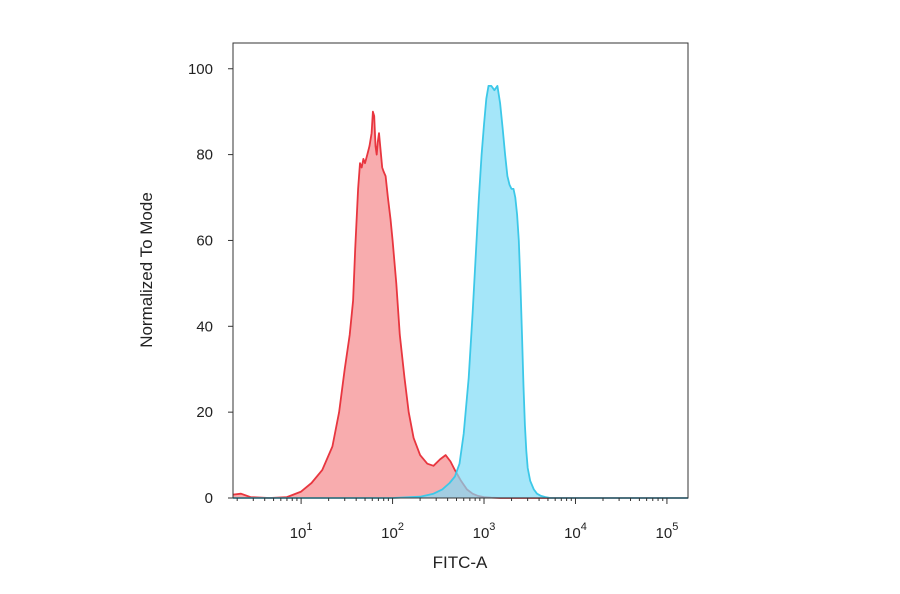  Describe the element at coordinates (209, 498) in the screenshot. I see `y-tick-label: 0` at that location.